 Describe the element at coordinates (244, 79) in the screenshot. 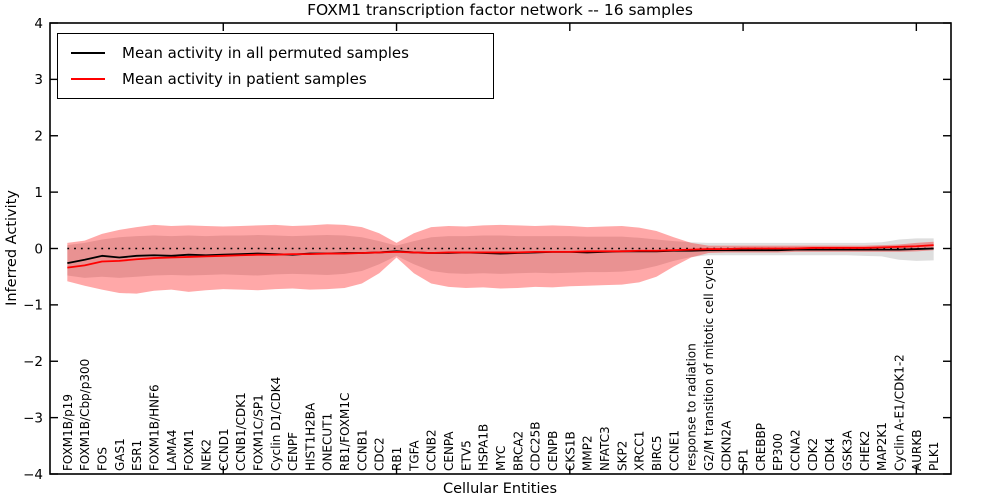

I see `legend-label-patient: Mean activity in patient samples` at that location.